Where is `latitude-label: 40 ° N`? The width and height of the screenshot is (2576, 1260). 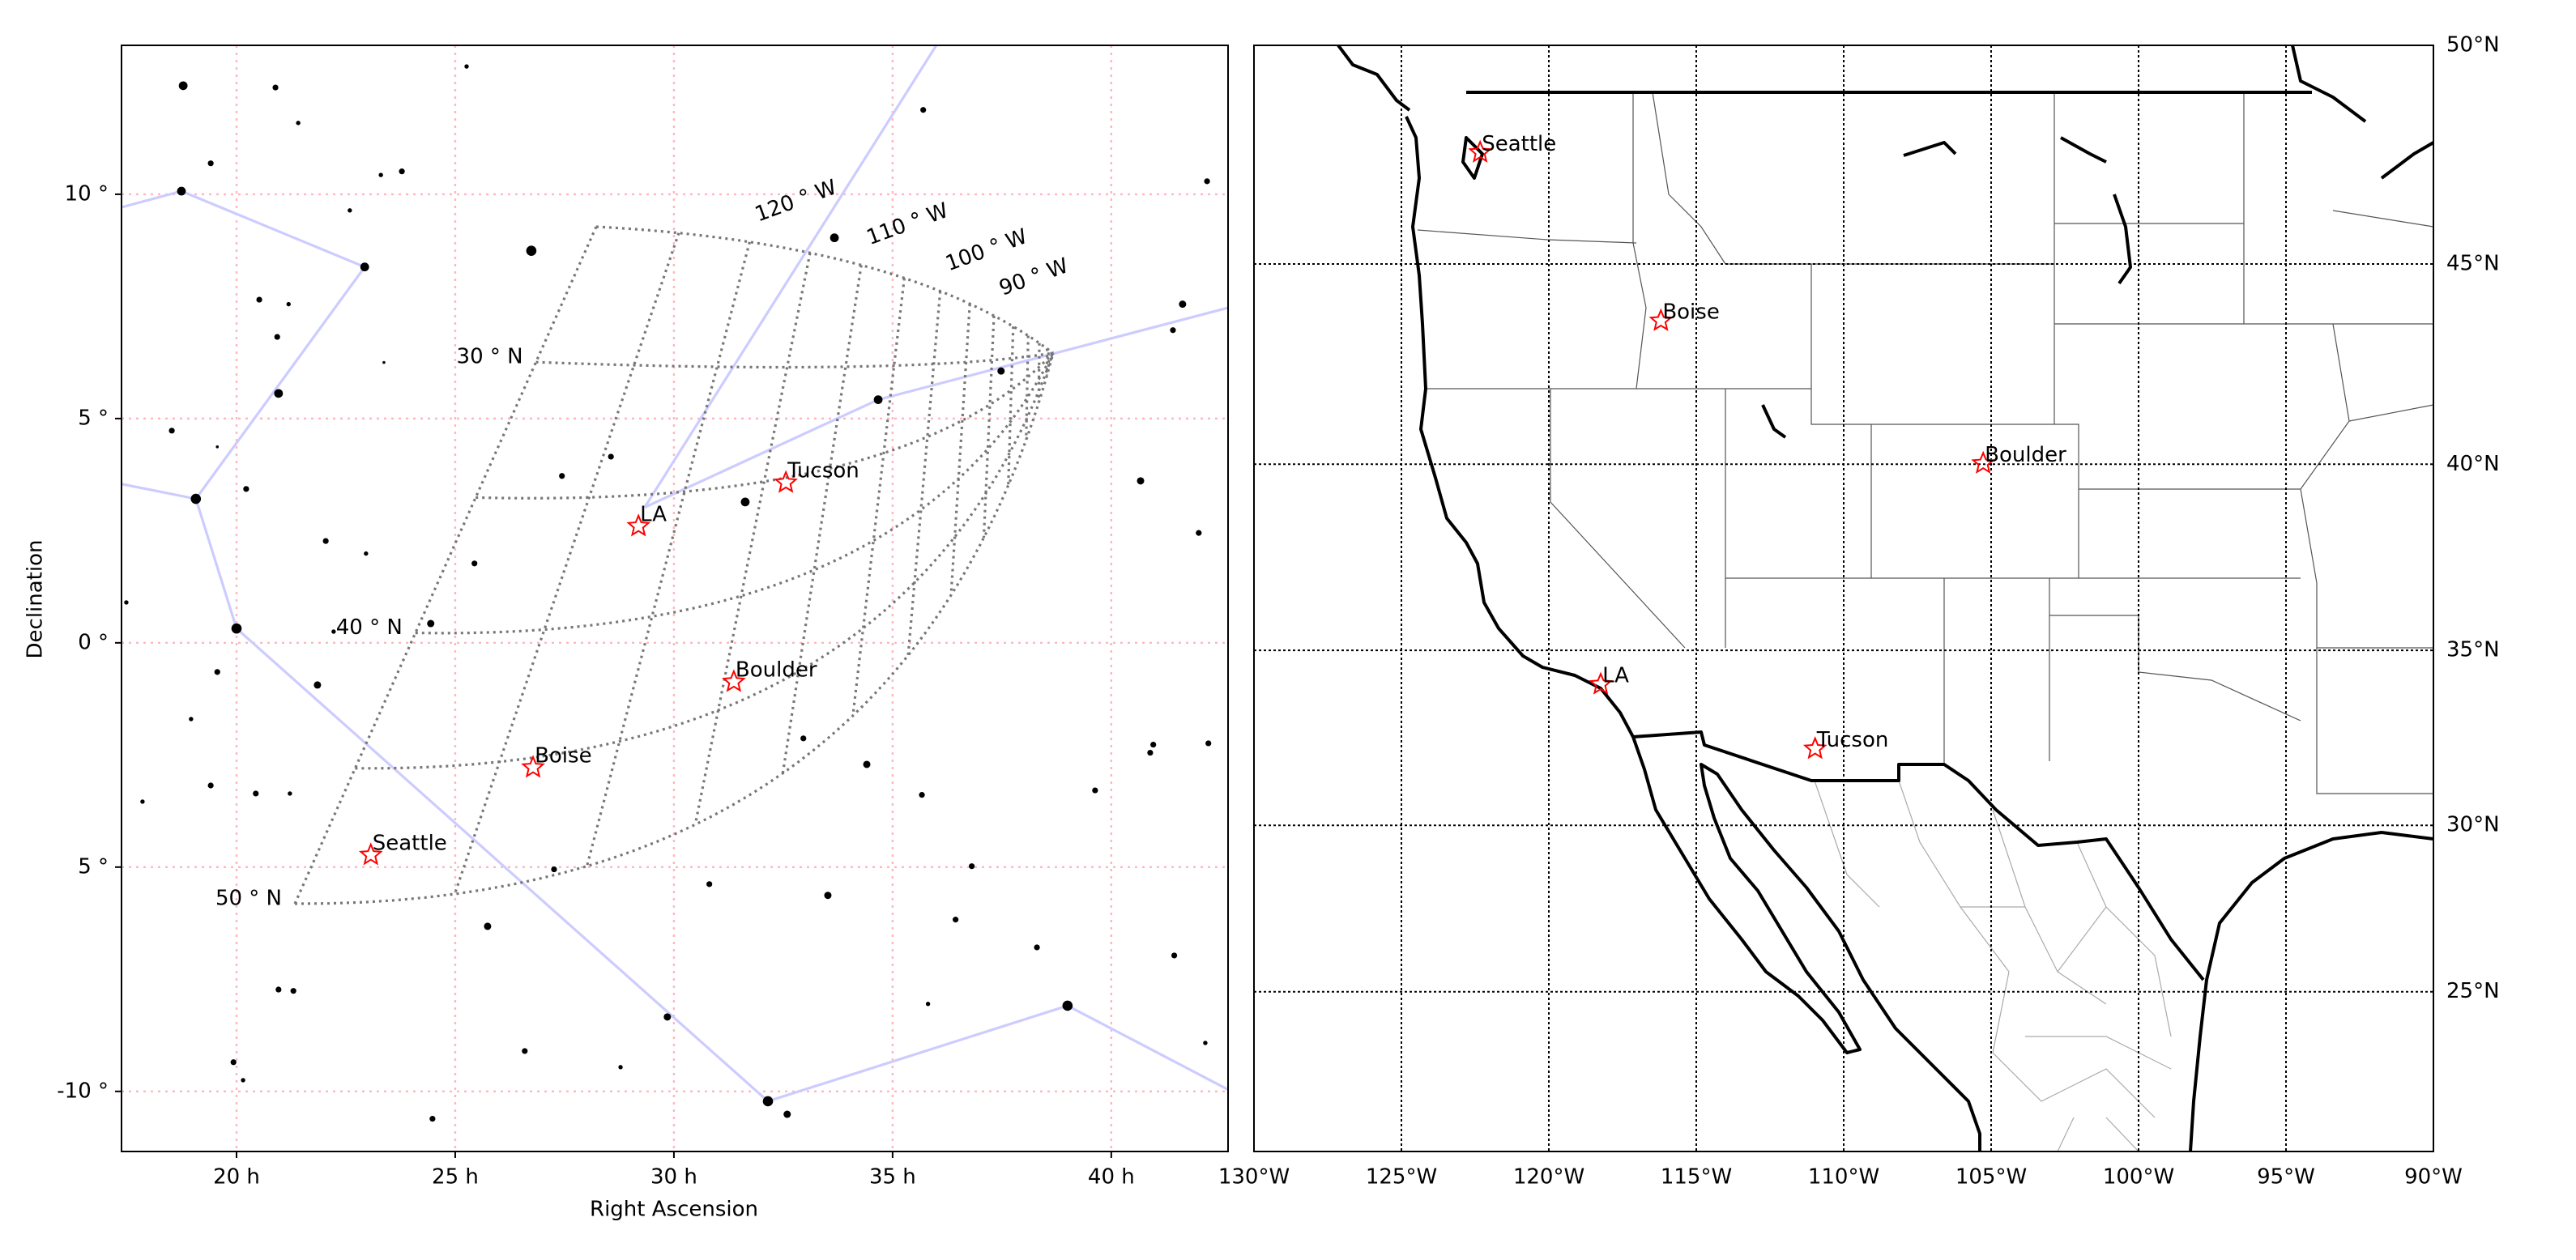
latitude-label: 40 ° N is located at coordinates (370, 627).